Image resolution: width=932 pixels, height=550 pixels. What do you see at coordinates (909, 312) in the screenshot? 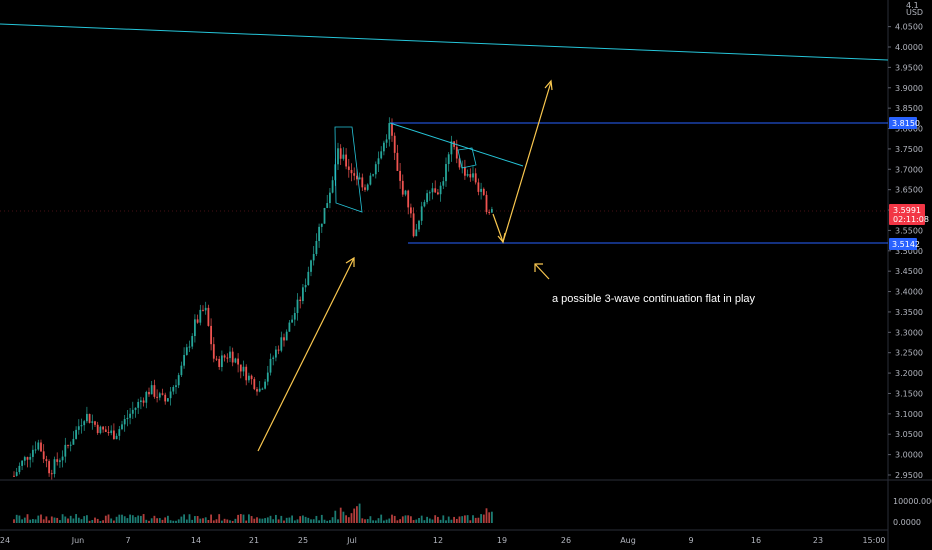
I see `price-tick-label: 3.3500` at bounding box center [909, 312].